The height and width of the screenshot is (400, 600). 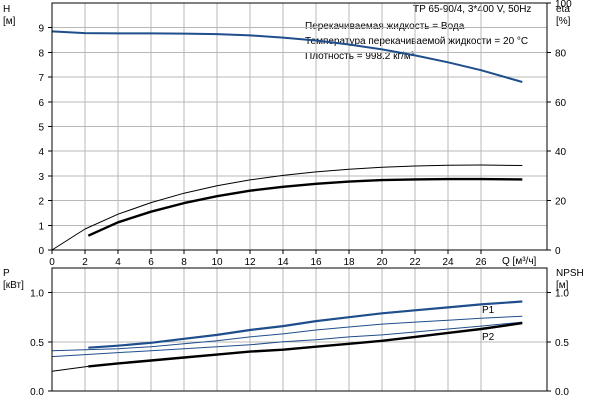 What do you see at coordinates (385, 26) in the screenshot?
I see `info-liquid: Перекачиваемая жидкость = Вода` at bounding box center [385, 26].